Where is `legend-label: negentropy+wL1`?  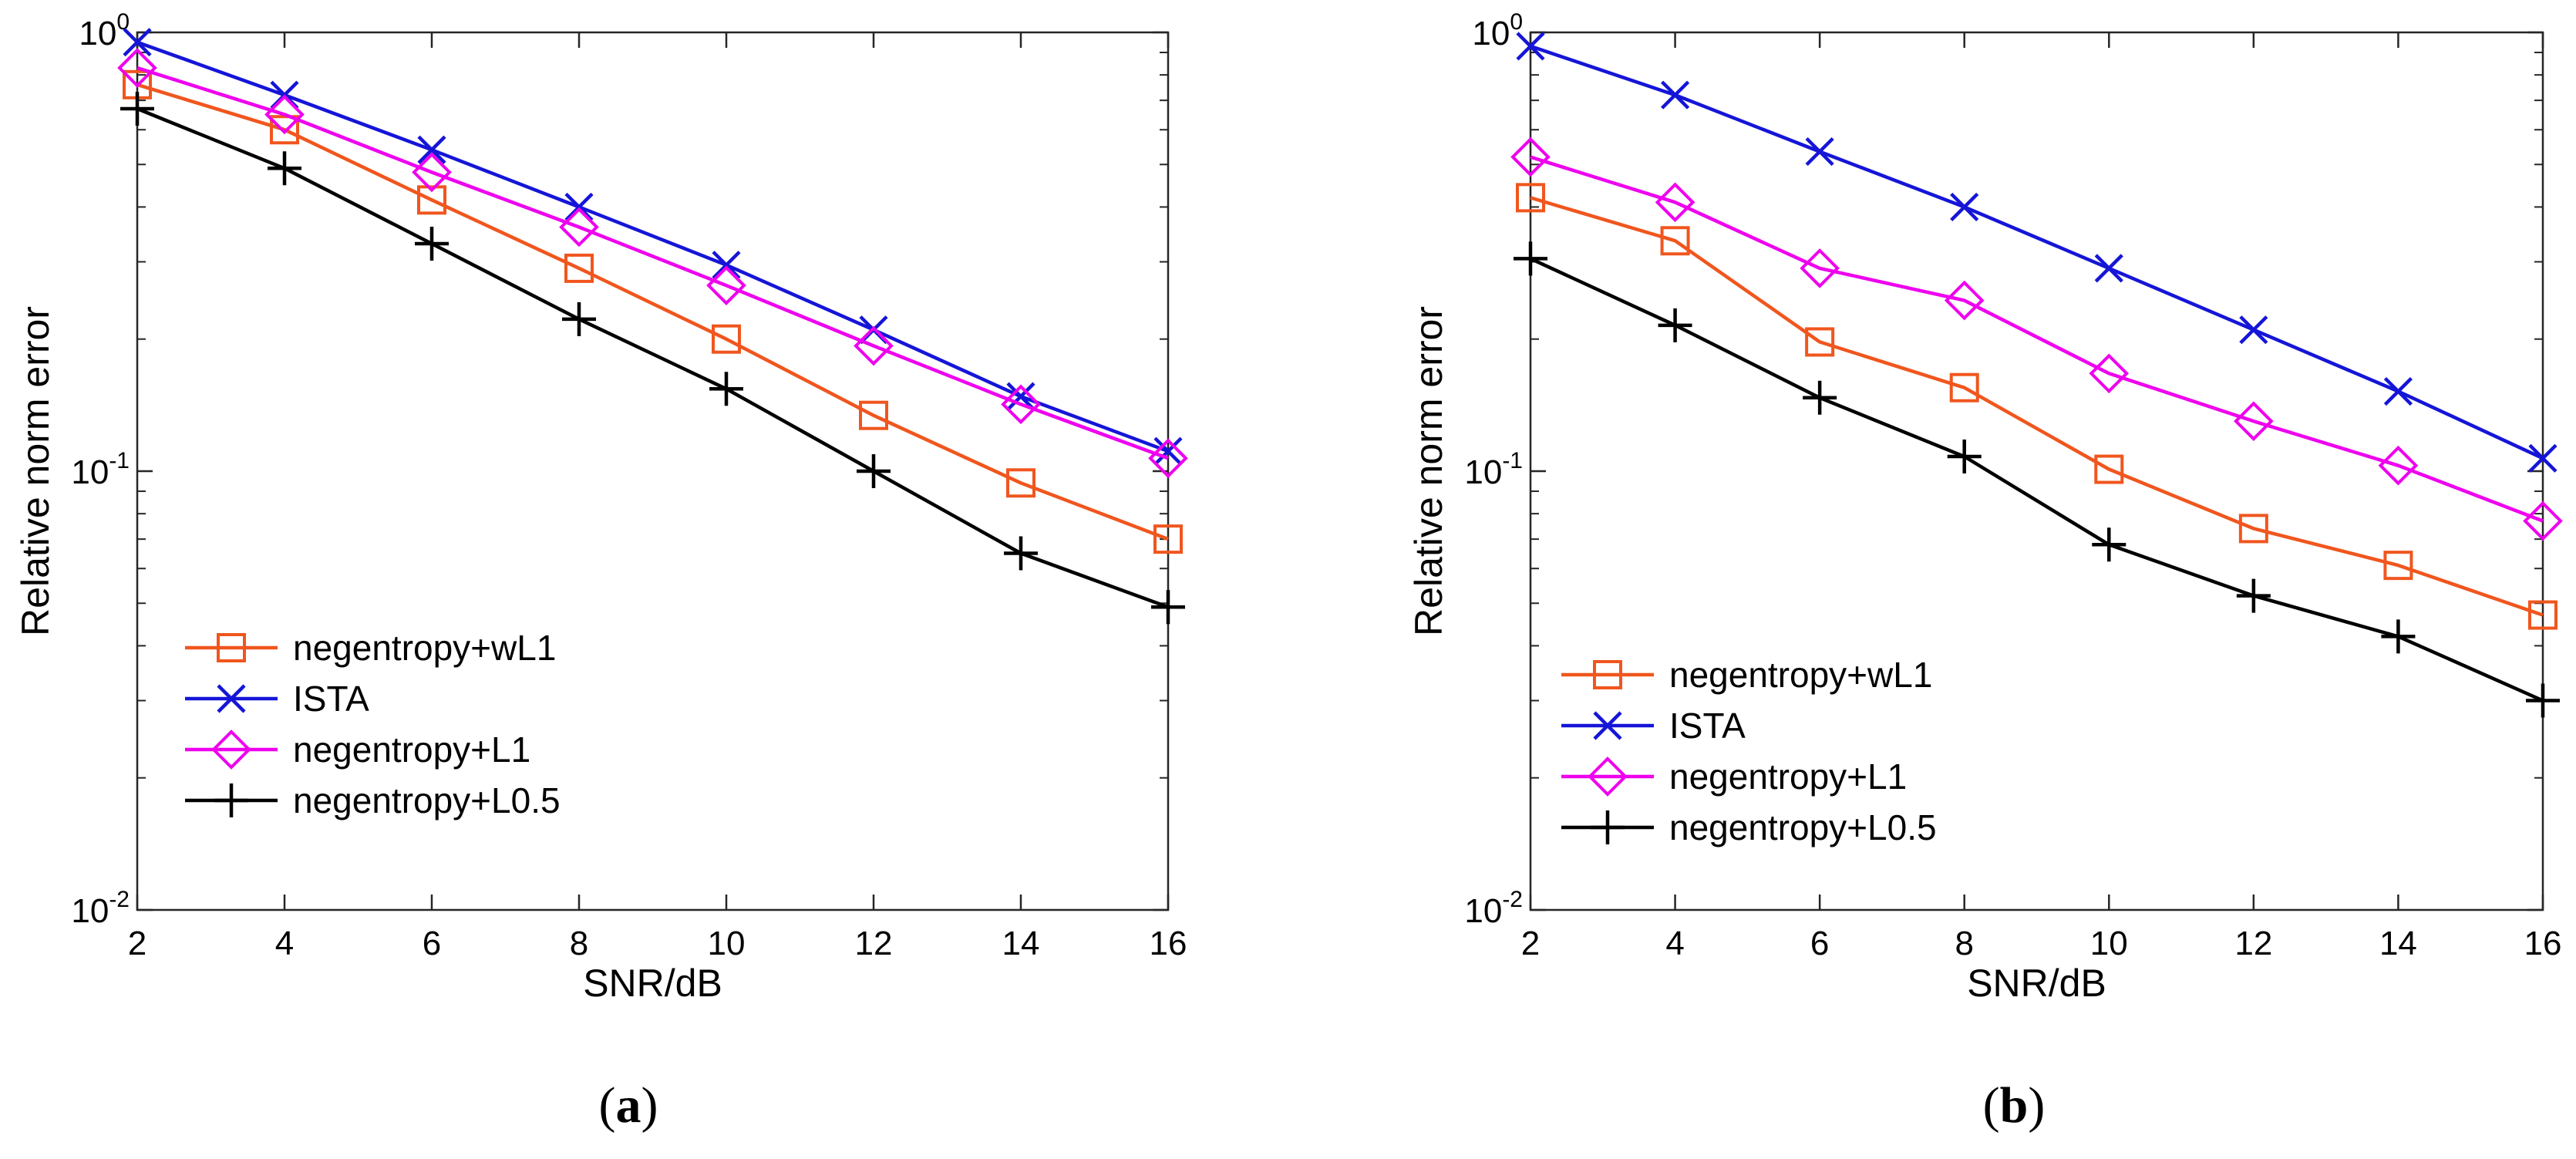
legend-label: negentropy+wL1 is located at coordinates (1801, 675).